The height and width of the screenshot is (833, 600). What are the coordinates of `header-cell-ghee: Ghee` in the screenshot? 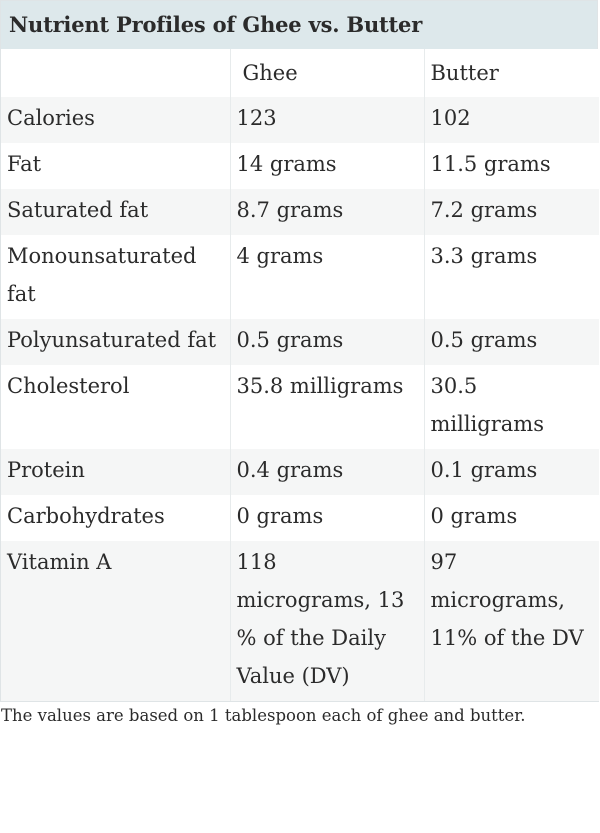 It's located at (327, 73).